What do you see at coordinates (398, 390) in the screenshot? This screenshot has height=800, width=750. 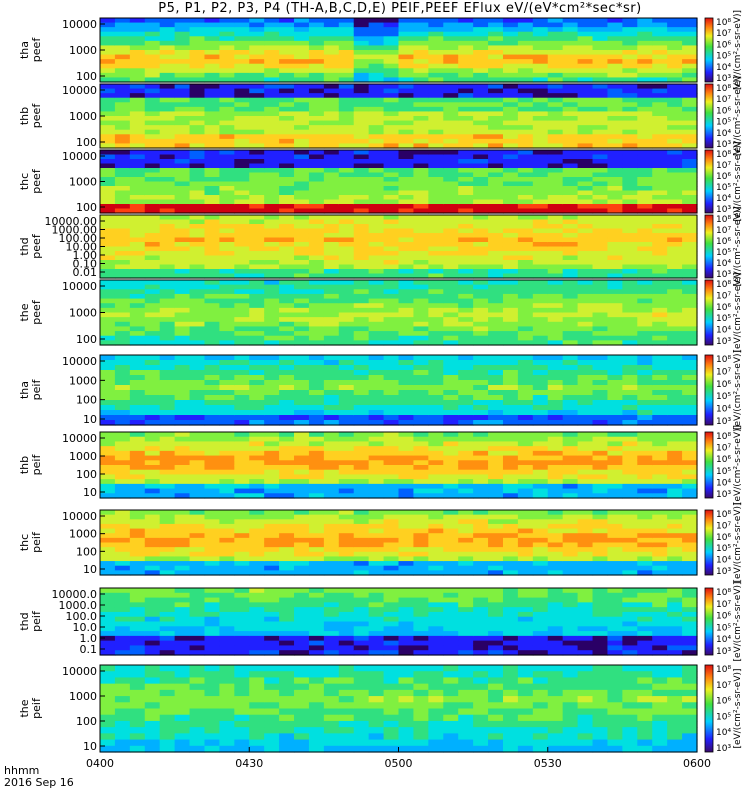 I see `panel-frame` at bounding box center [398, 390].